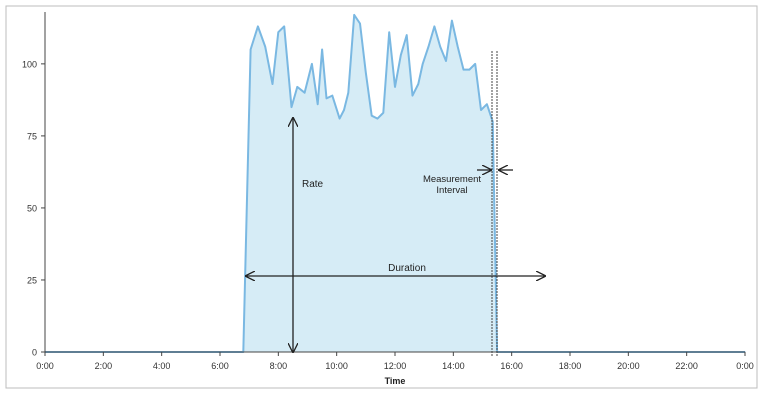  I want to click on x-tick-label: 2:00, so click(104, 366).